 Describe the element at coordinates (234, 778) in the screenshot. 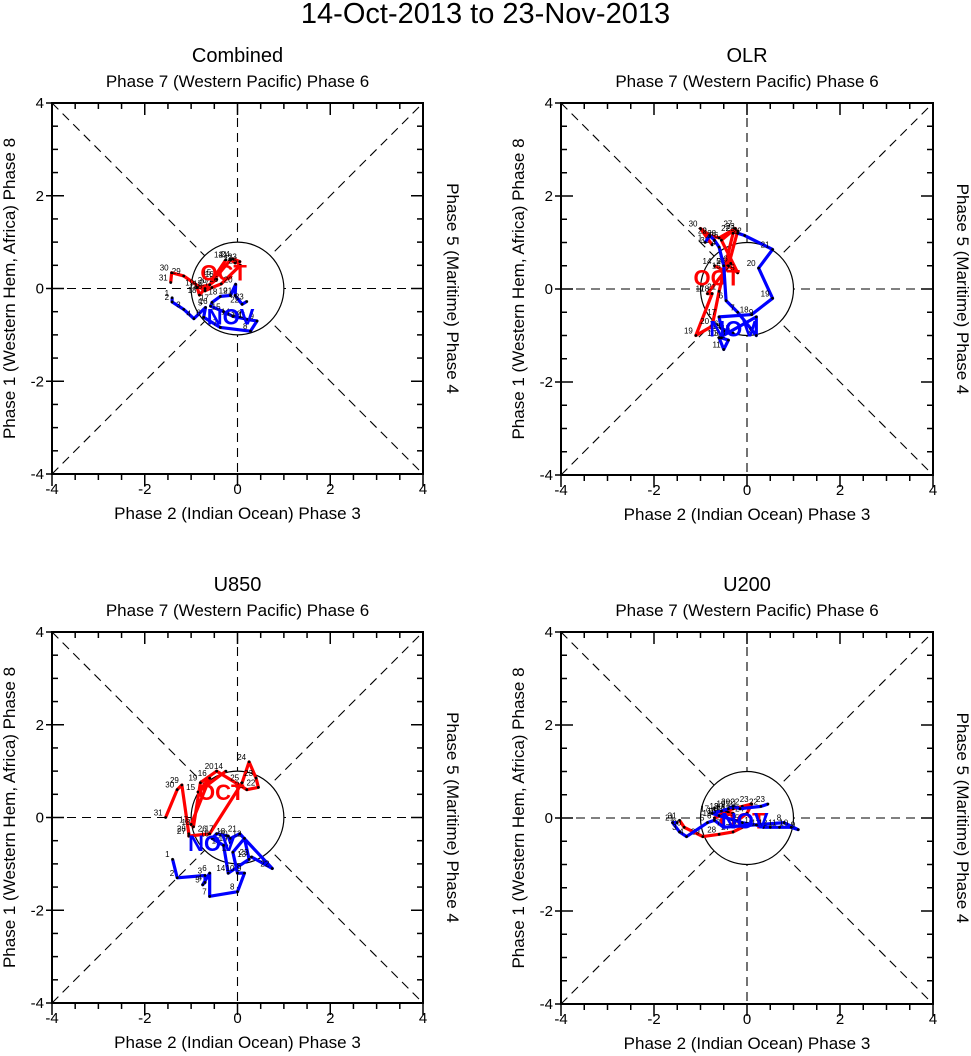

I see `day-label: 25` at that location.